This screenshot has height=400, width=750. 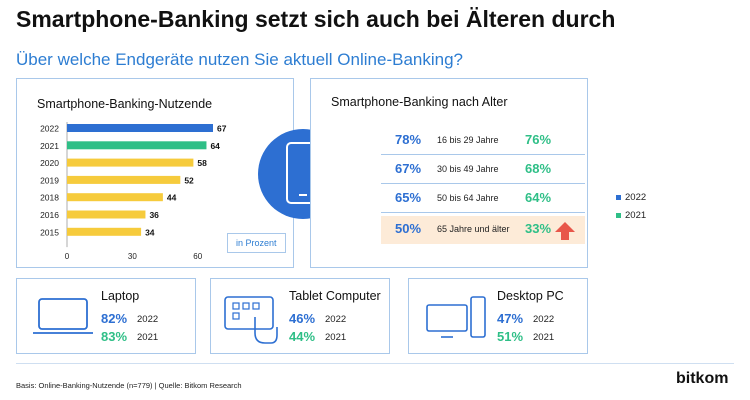 I want to click on category-label: 2020, so click(x=49, y=163).